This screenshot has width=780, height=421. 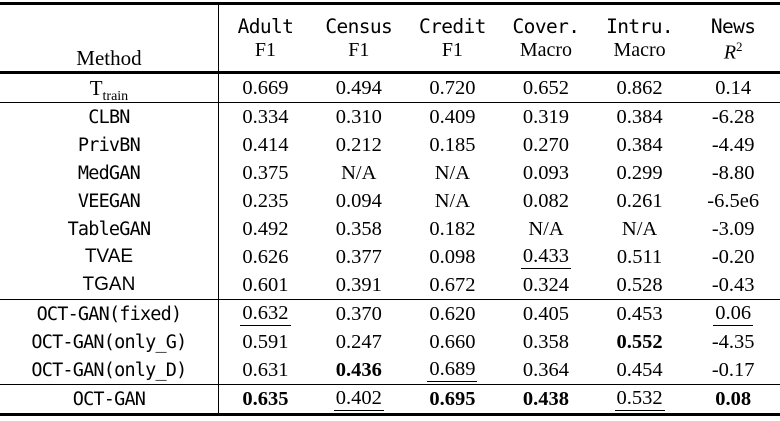 What do you see at coordinates (546, 370) in the screenshot?
I see `value-cell: 0.364` at bounding box center [546, 370].